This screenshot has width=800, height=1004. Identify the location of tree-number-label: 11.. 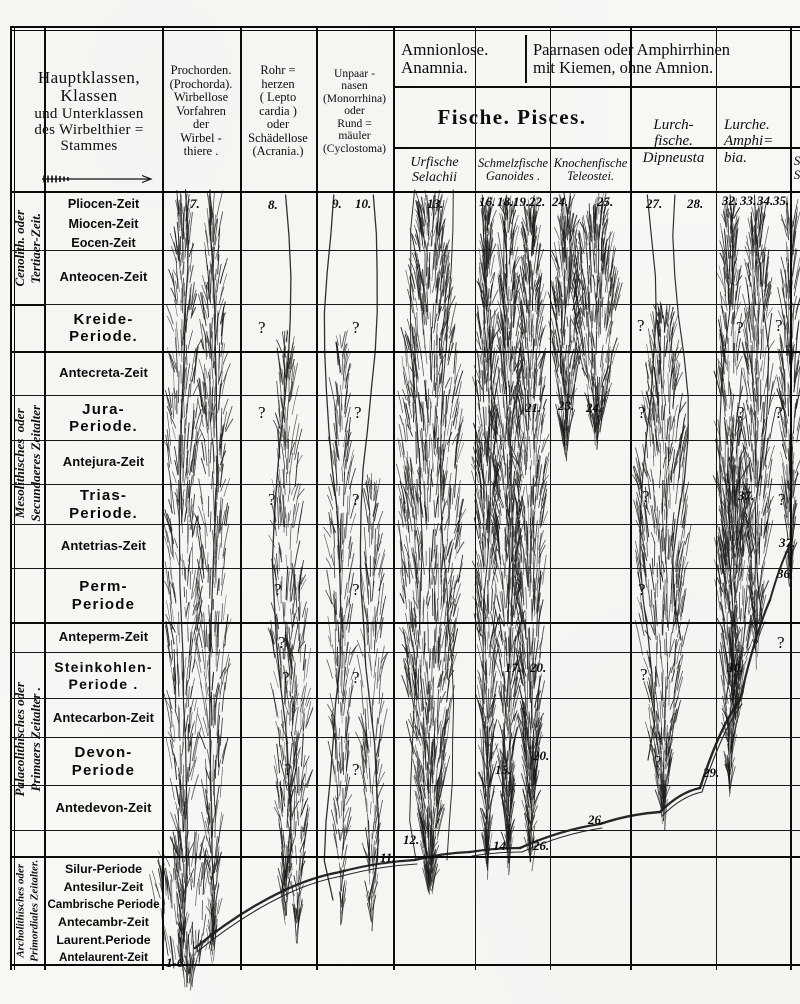
(388, 857).